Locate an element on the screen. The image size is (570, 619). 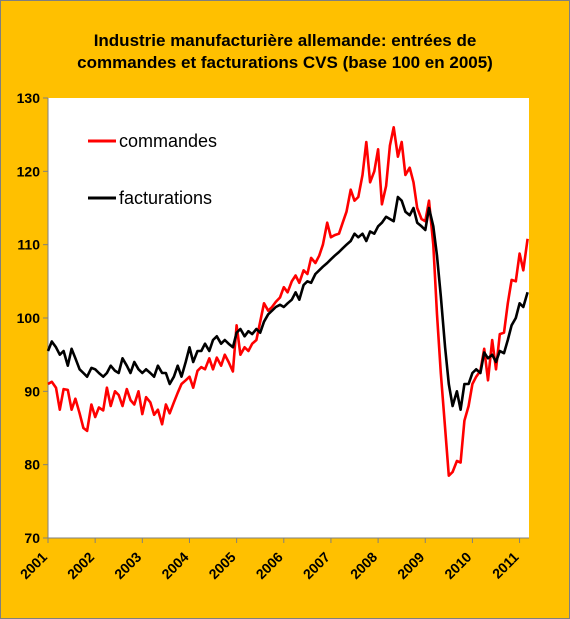
y-tick-label: 120 is located at coordinates (29, 171).